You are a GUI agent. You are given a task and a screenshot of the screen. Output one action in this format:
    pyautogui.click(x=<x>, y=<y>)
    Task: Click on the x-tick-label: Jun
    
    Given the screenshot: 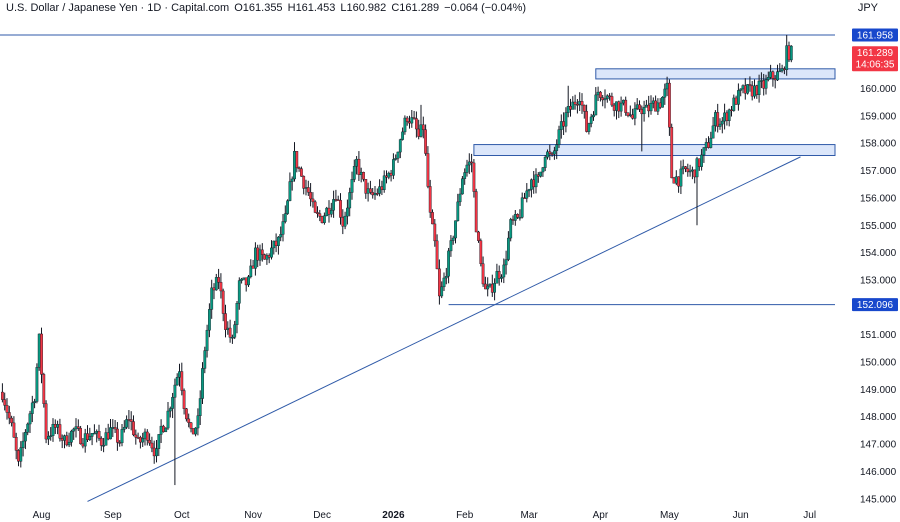 What is the action you would take?
    pyautogui.click(x=741, y=515)
    